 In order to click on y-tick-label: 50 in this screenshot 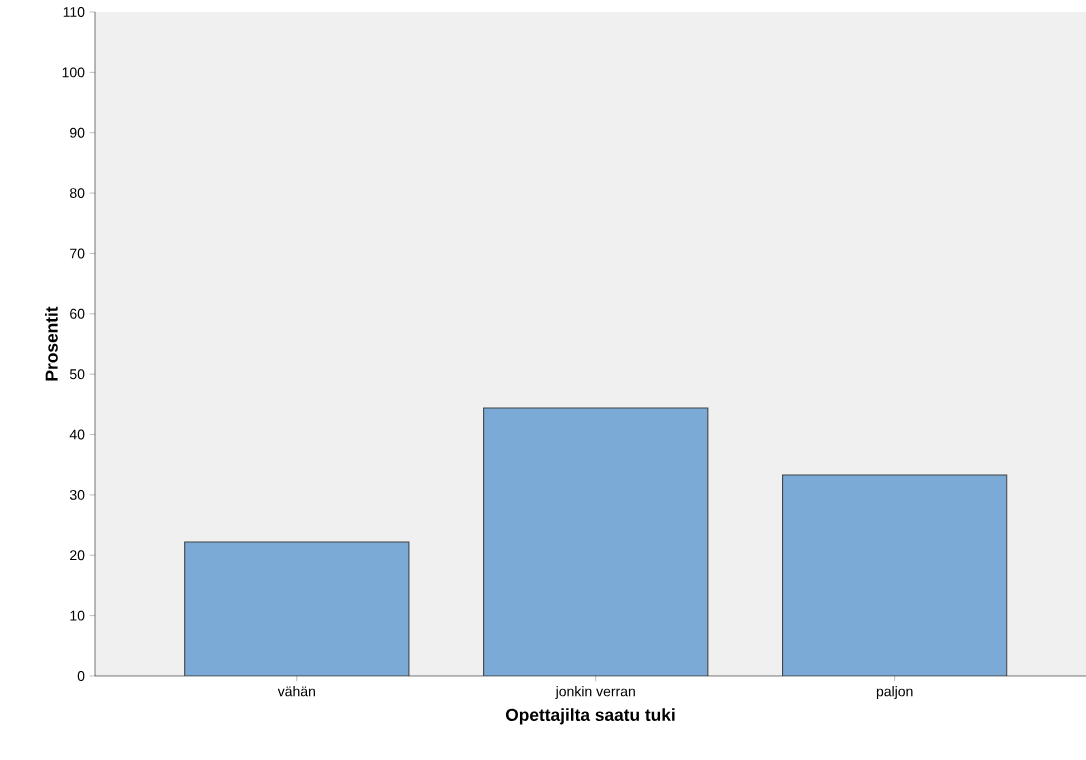, I will do `click(77, 374)`.